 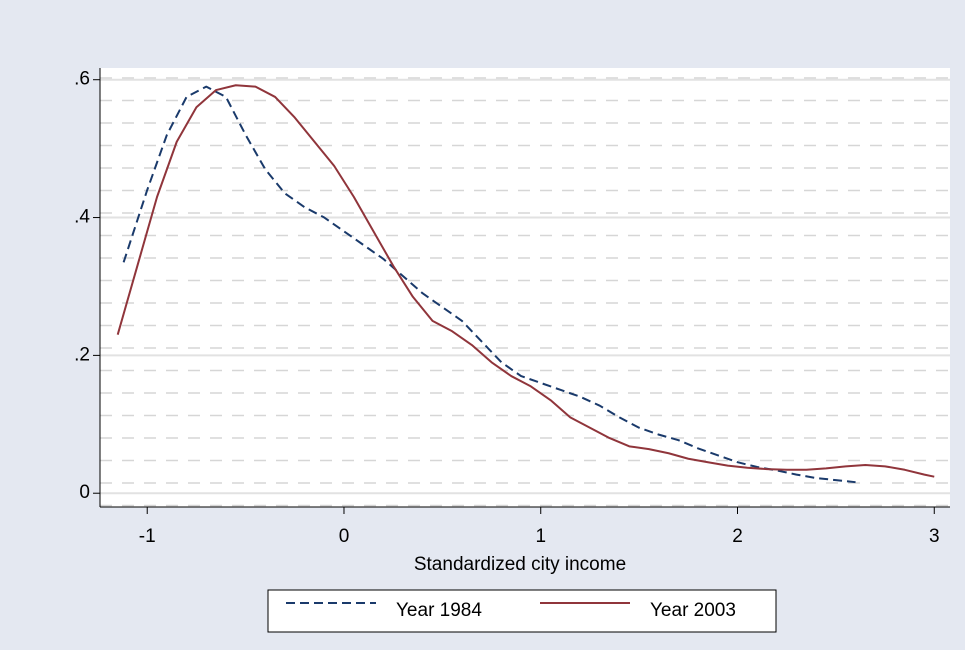 I want to click on x-tick-label: -1, so click(x=147, y=536).